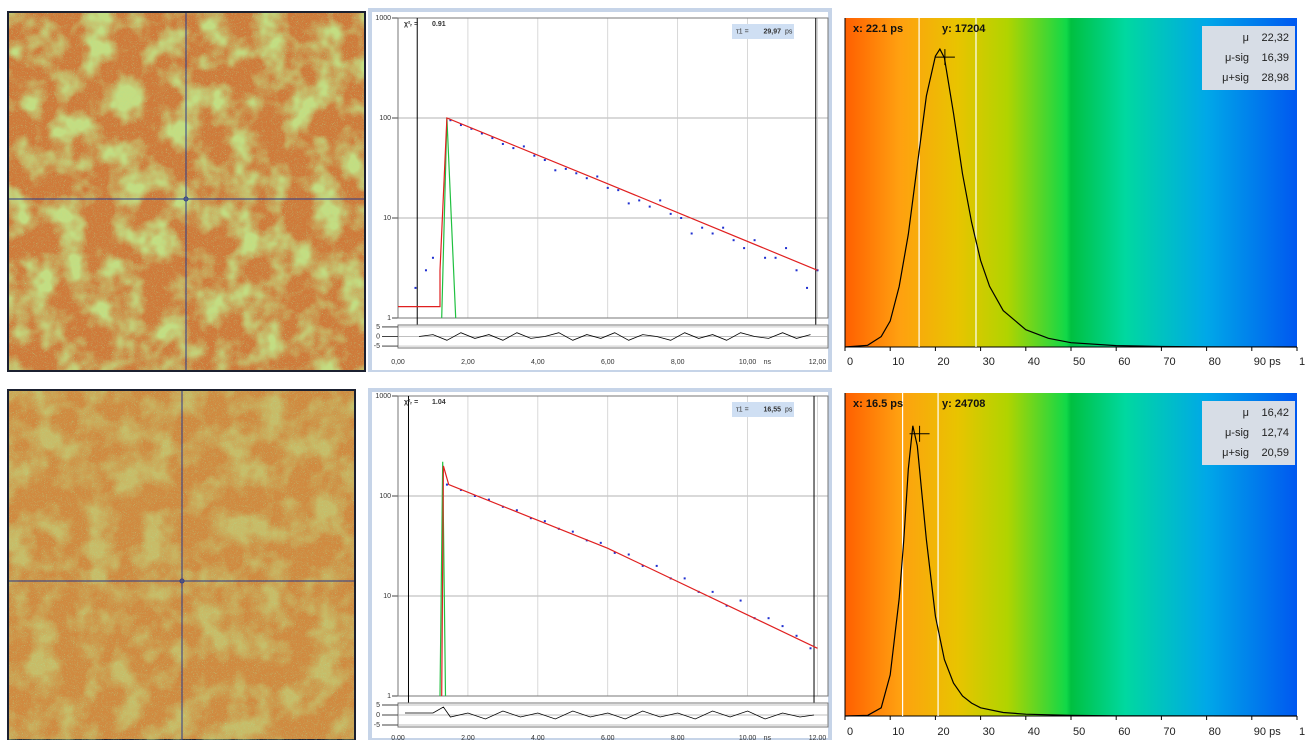 This screenshot has width=1305, height=740. Describe the element at coordinates (377, 346) in the screenshot. I see `residual-tick-label: -5` at that location.